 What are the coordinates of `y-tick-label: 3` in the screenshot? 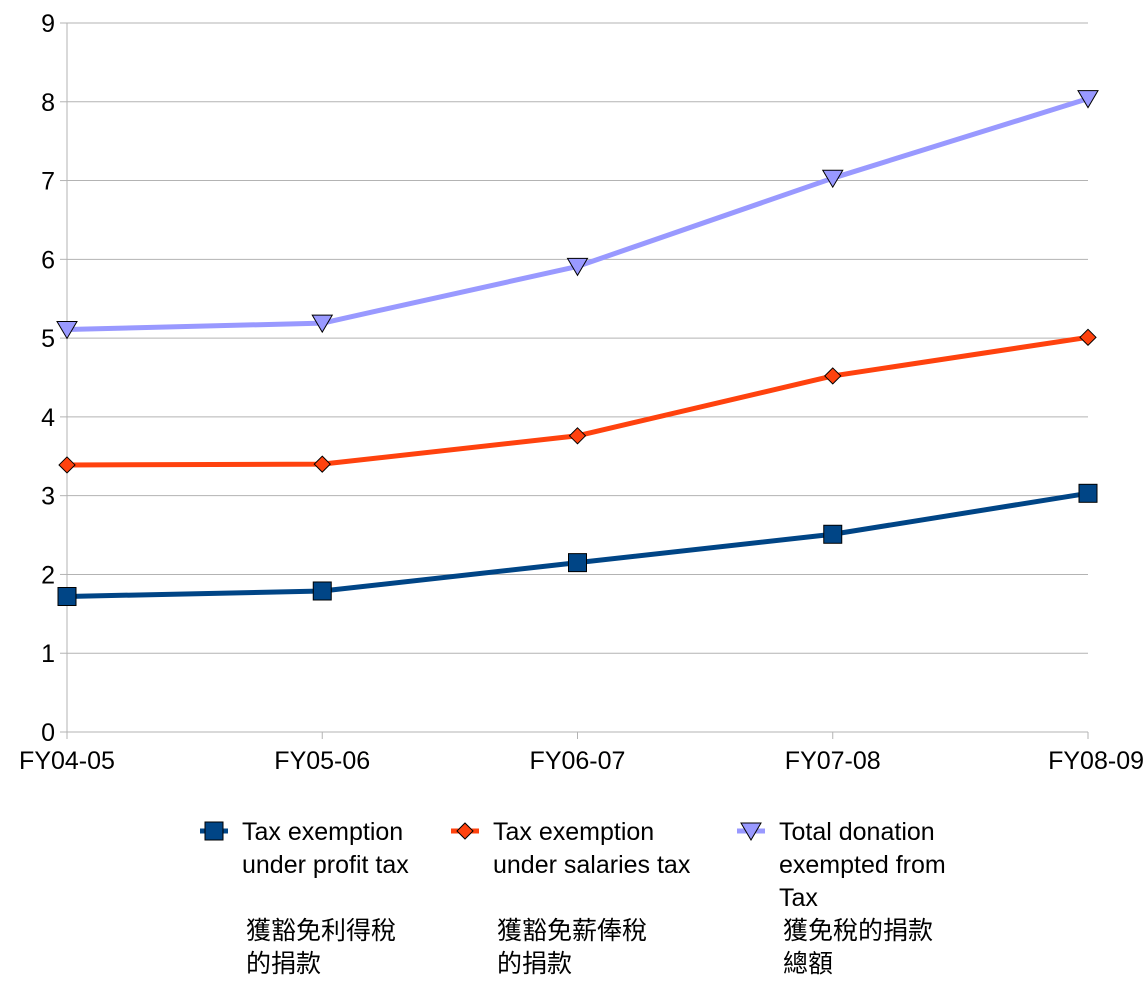 It's located at (48, 497).